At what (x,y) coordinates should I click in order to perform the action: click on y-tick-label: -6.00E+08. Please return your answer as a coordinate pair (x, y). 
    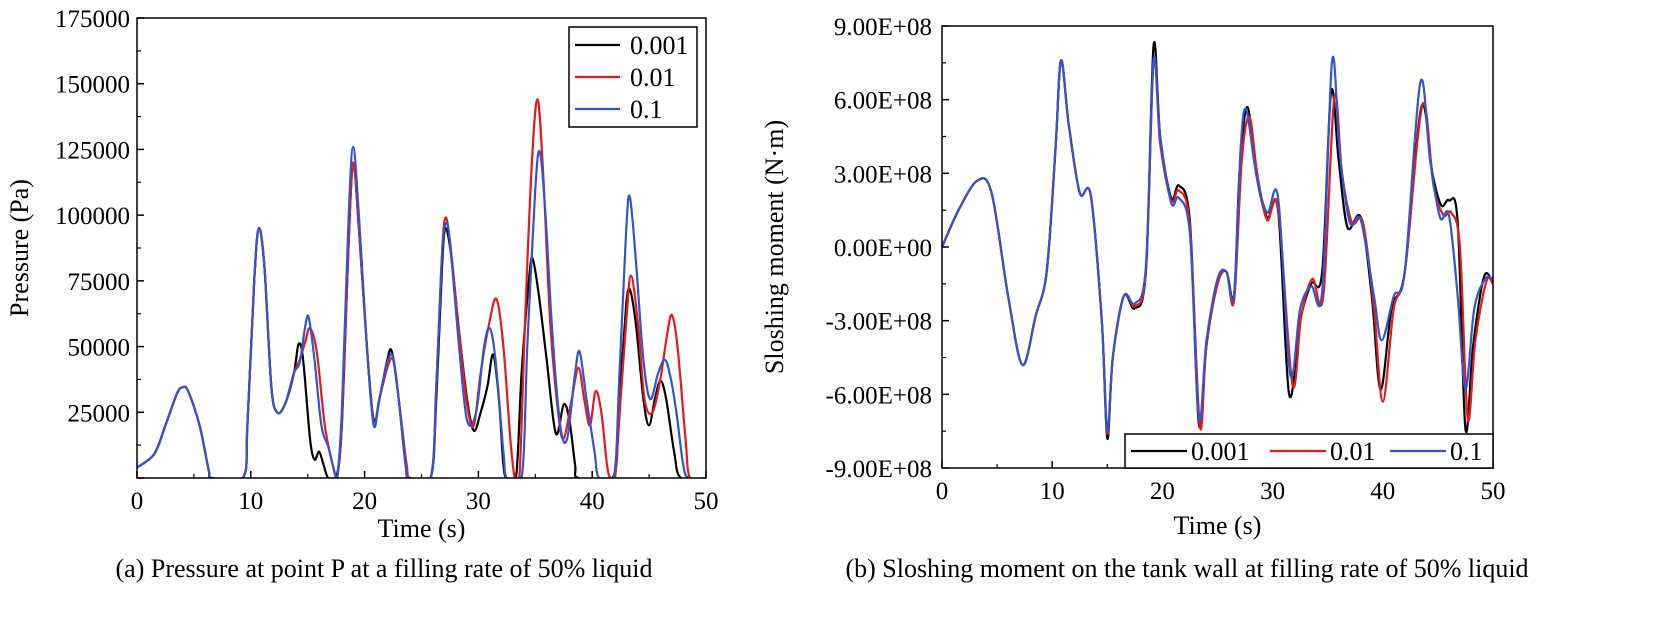
    Looking at the image, I should click on (879, 395).